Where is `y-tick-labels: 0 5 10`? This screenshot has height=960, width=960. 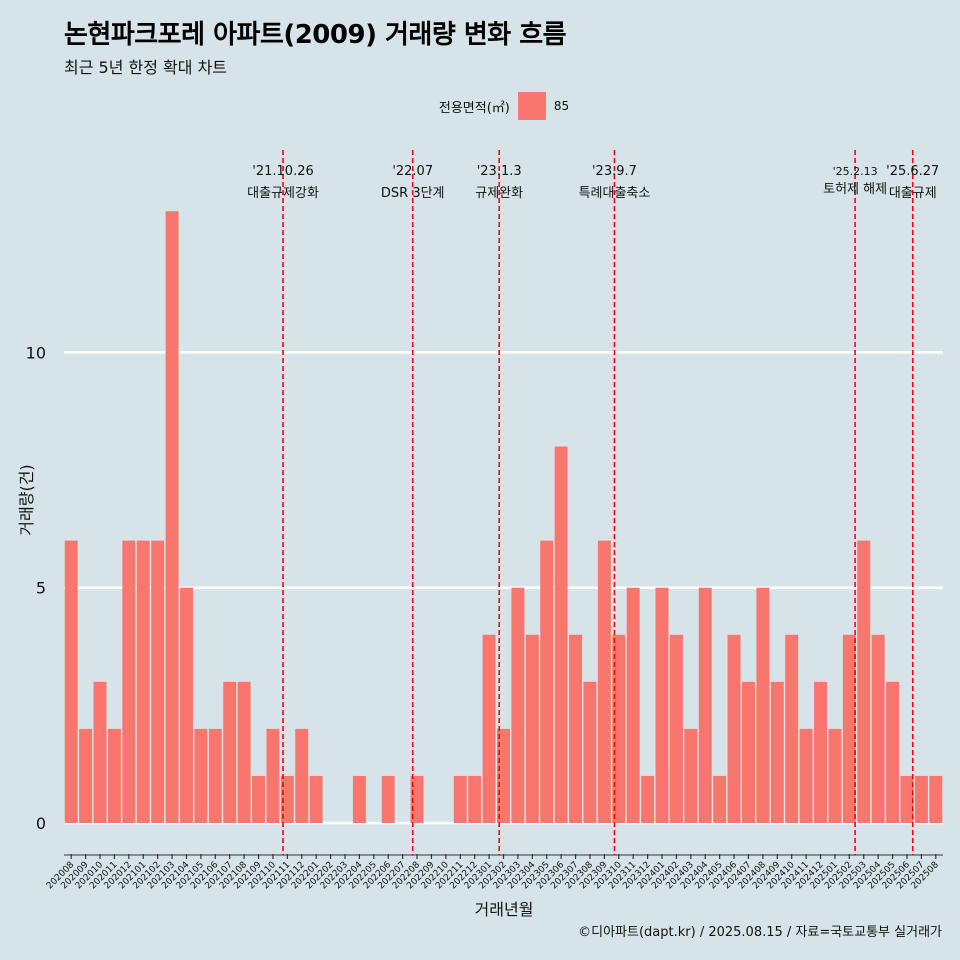 y-tick-labels: 0 5 10 is located at coordinates (36, 588).